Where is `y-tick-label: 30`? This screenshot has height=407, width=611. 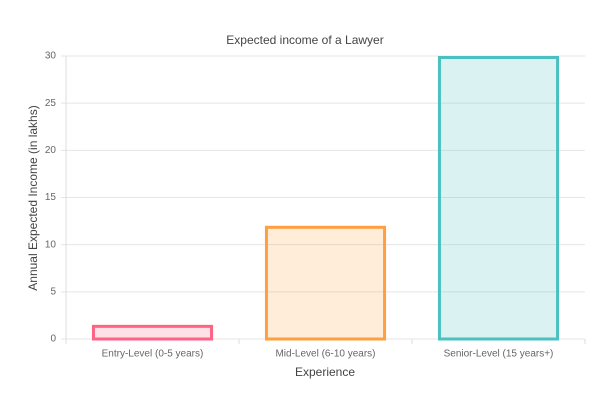
y-tick-label: 30 is located at coordinates (51, 56).